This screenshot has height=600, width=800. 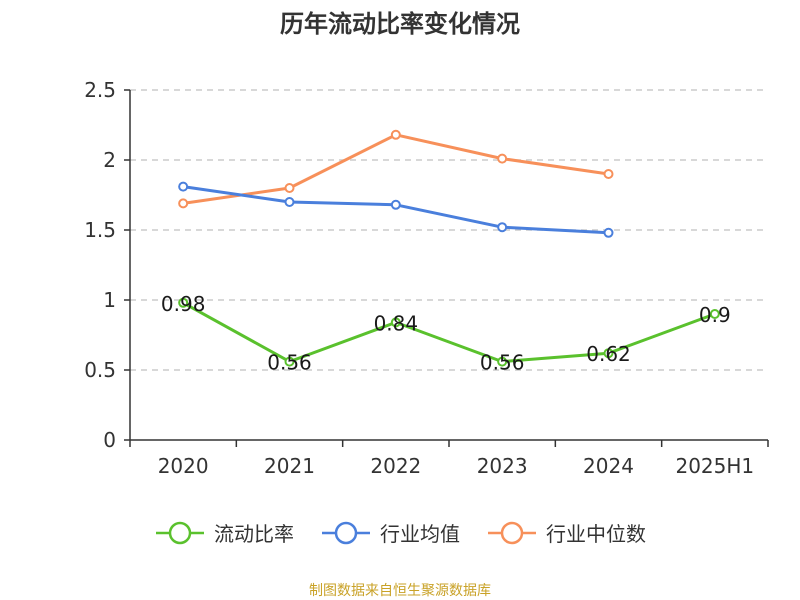 What do you see at coordinates (608, 466) in the screenshot?
I see `x-tick-label: 2024` at bounding box center [608, 466].